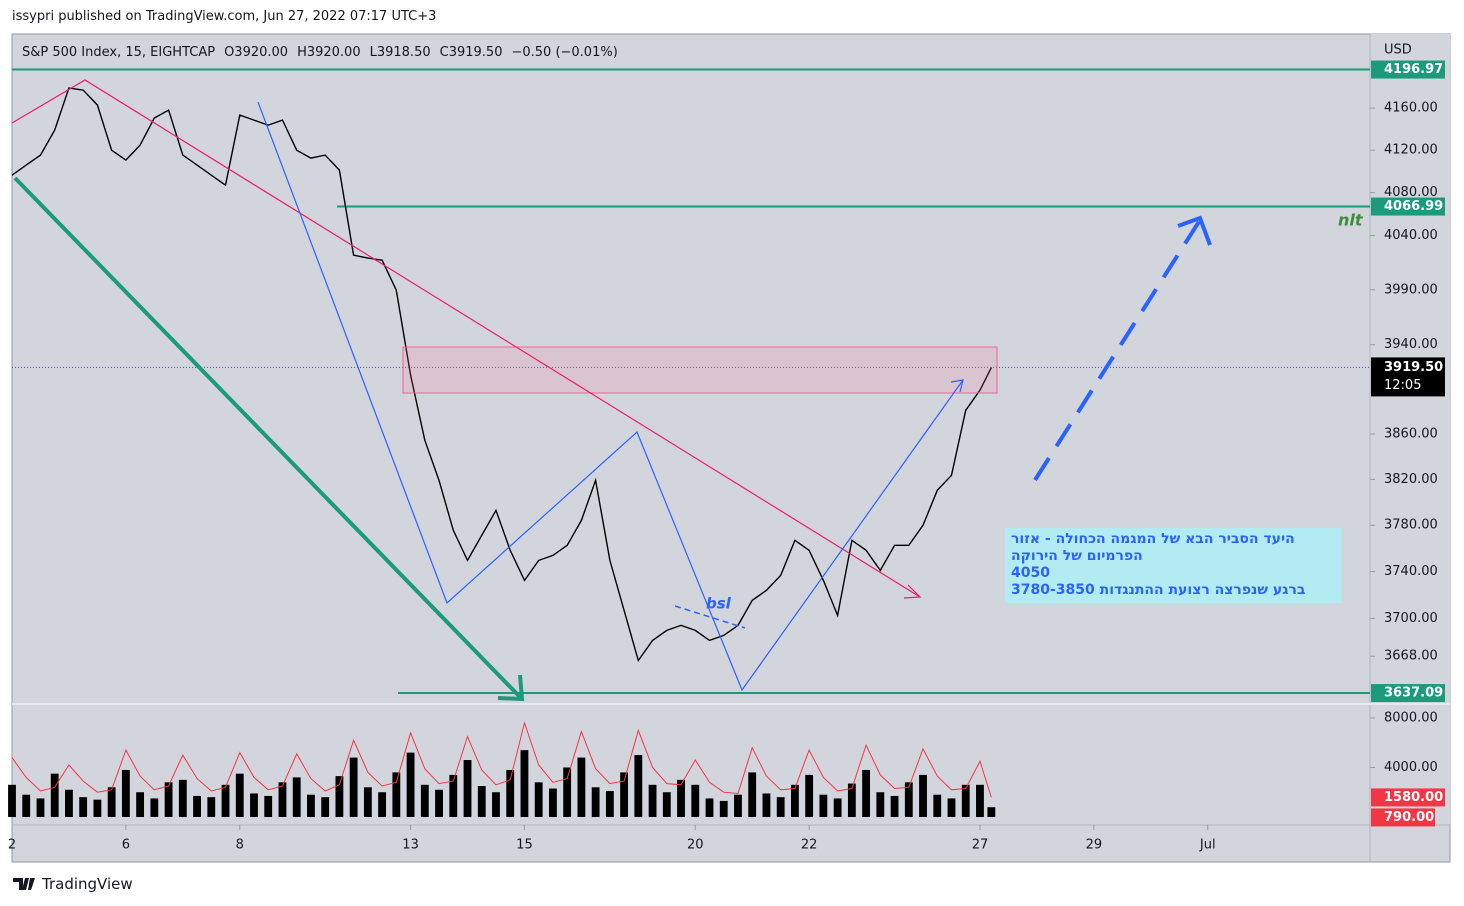  Describe the element at coordinates (564, 52) in the screenshot. I see `ohlc-change: −0.50 (−0.01%)` at that location.